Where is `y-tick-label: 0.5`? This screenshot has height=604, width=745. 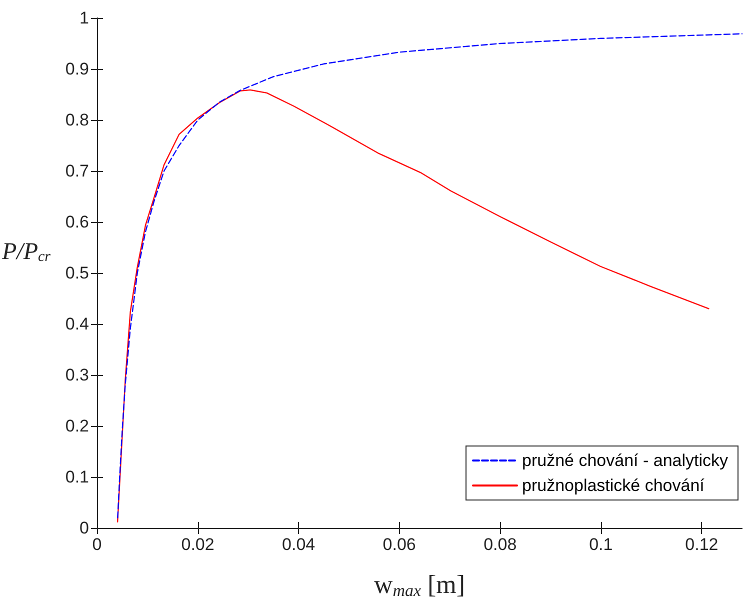 y-tick-label: 0.5 is located at coordinates (77, 273).